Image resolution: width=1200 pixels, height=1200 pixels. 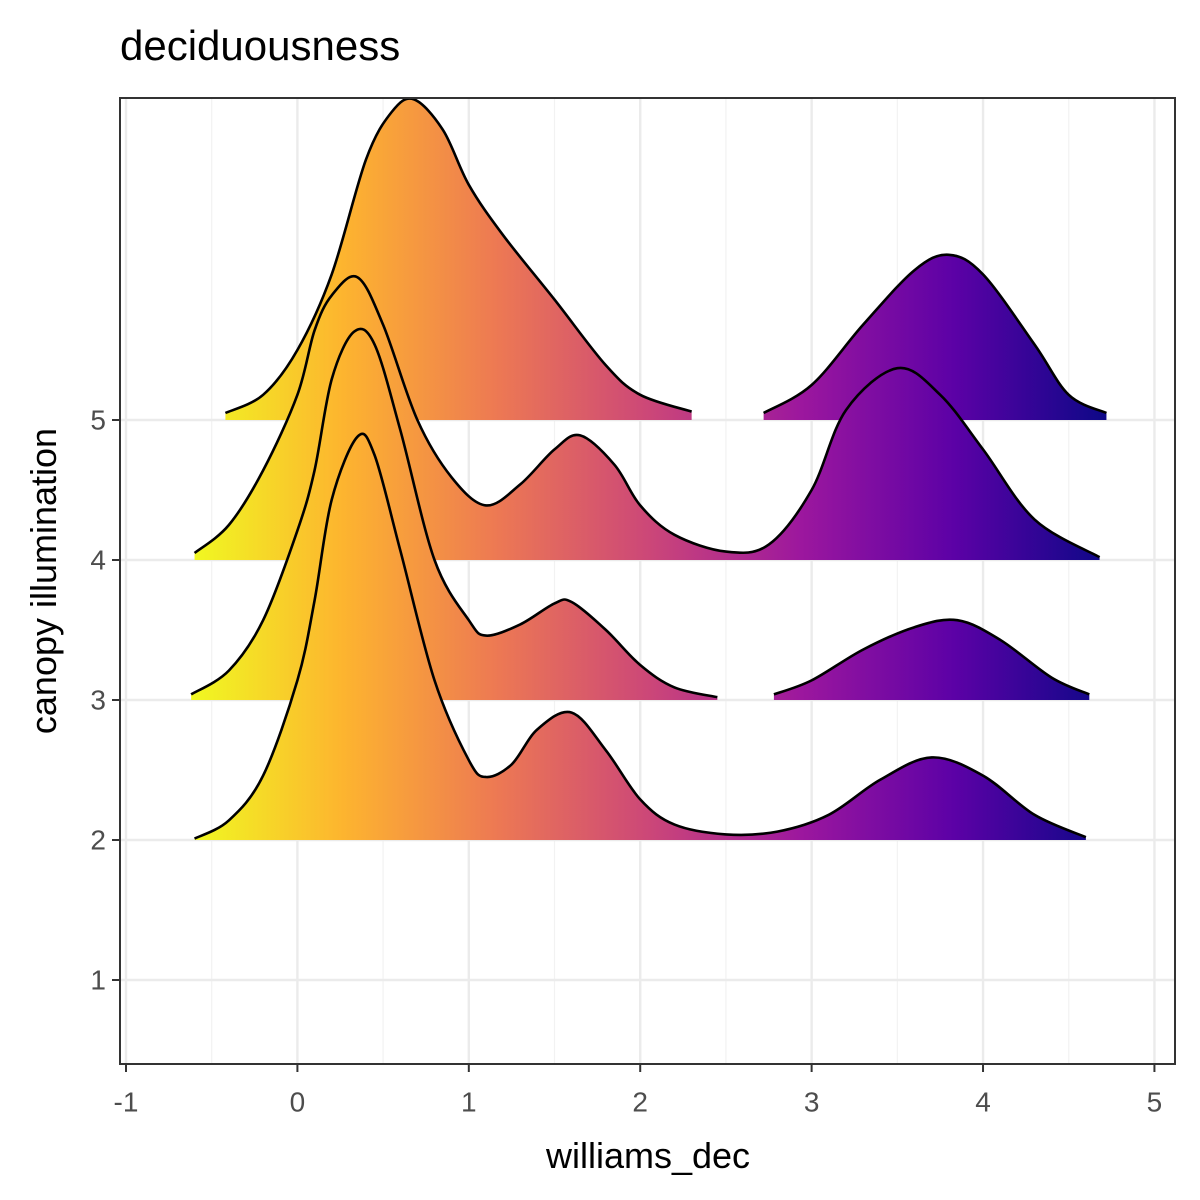 What do you see at coordinates (983, 1101) in the screenshot?
I see `x-tick-label: 4` at bounding box center [983, 1101].